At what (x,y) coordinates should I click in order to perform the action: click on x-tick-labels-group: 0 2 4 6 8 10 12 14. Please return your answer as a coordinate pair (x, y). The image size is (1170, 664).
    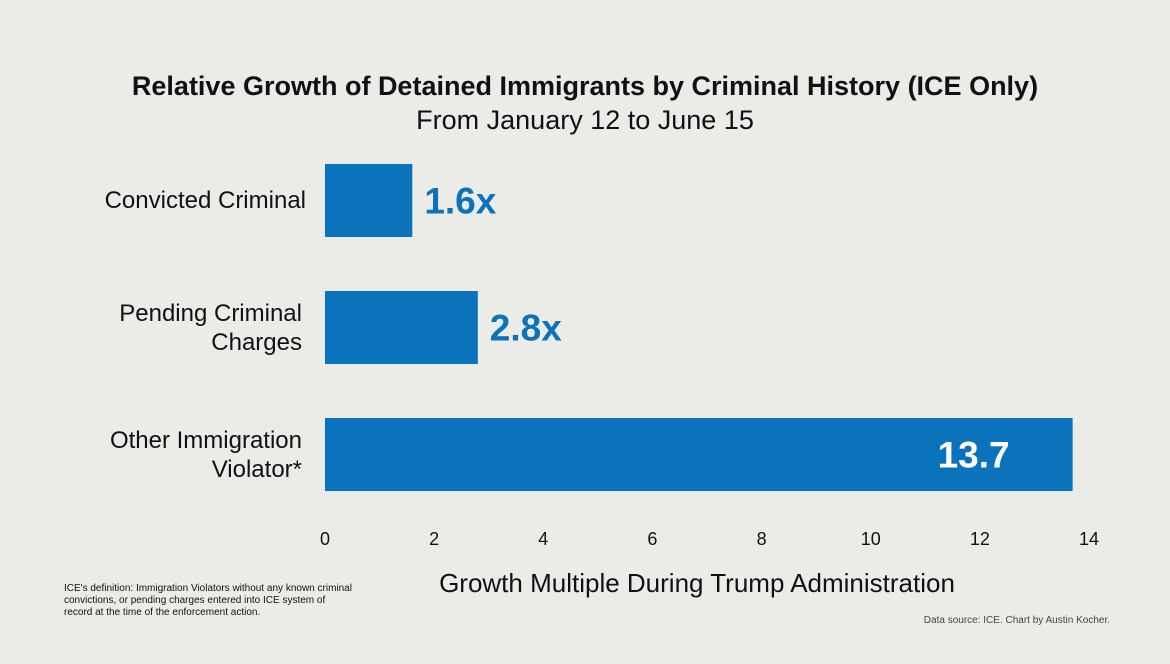
    Looking at the image, I should click on (709, 539).